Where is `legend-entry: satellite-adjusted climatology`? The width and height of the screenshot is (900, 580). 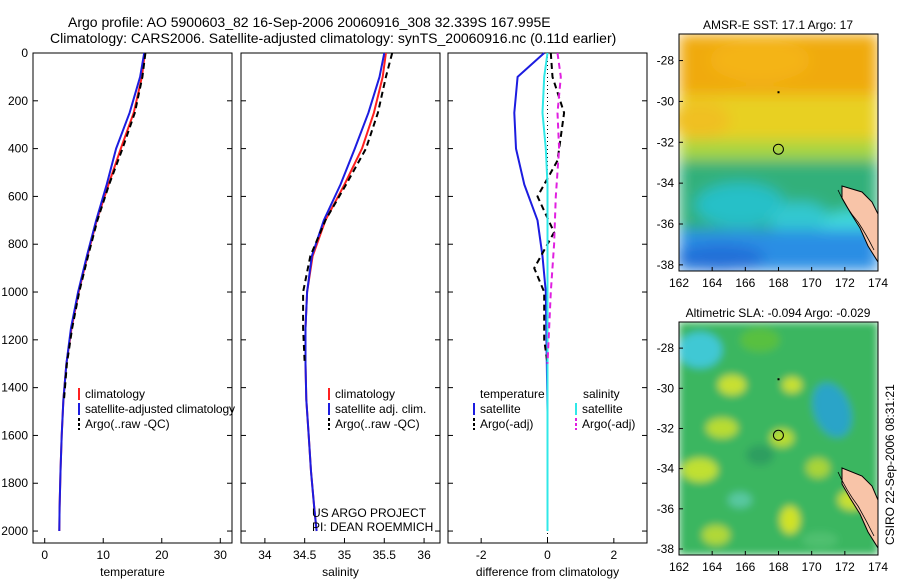
legend-entry: satellite-adjusted climatology is located at coordinates (160, 409).